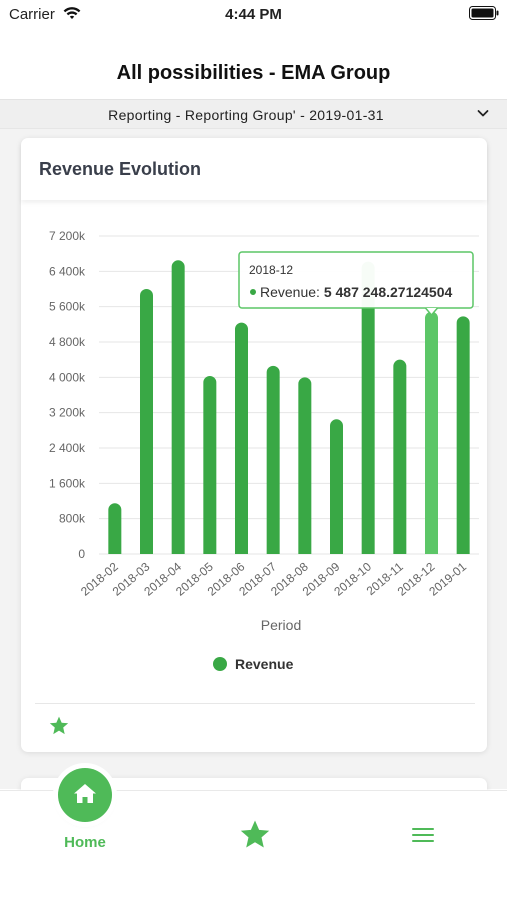 This screenshot has width=507, height=900. Describe the element at coordinates (253, 73) in the screenshot. I see `page-title: All possibilities - EMA Group` at that location.